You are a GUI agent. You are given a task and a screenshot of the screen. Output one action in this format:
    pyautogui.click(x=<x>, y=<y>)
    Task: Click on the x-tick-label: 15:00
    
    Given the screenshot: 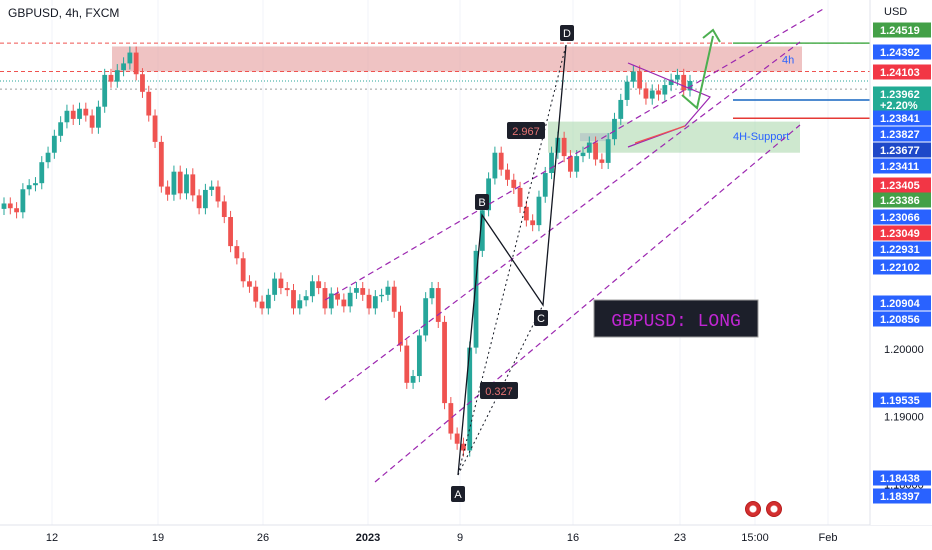 What is the action you would take?
    pyautogui.click(x=755, y=538)
    